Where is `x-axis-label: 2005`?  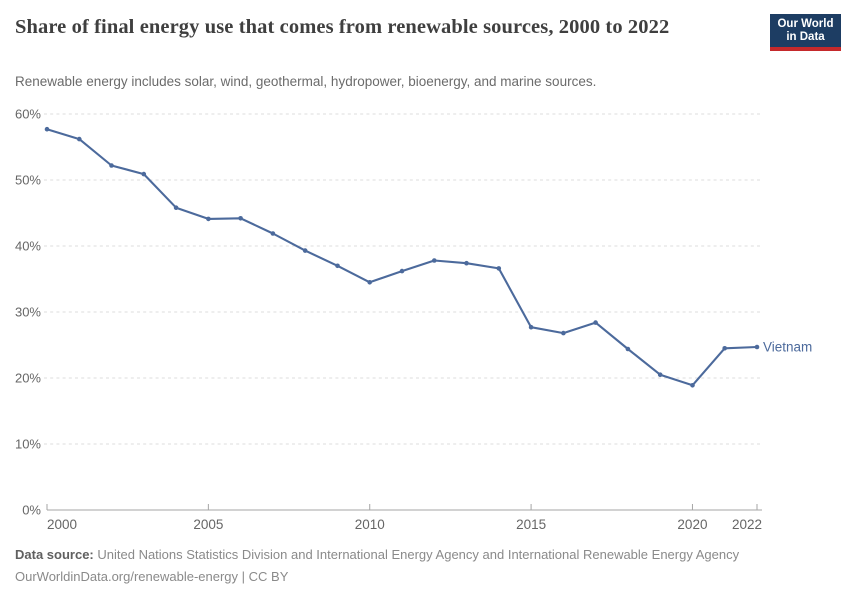
x-axis-label: 2005 is located at coordinates (208, 524).